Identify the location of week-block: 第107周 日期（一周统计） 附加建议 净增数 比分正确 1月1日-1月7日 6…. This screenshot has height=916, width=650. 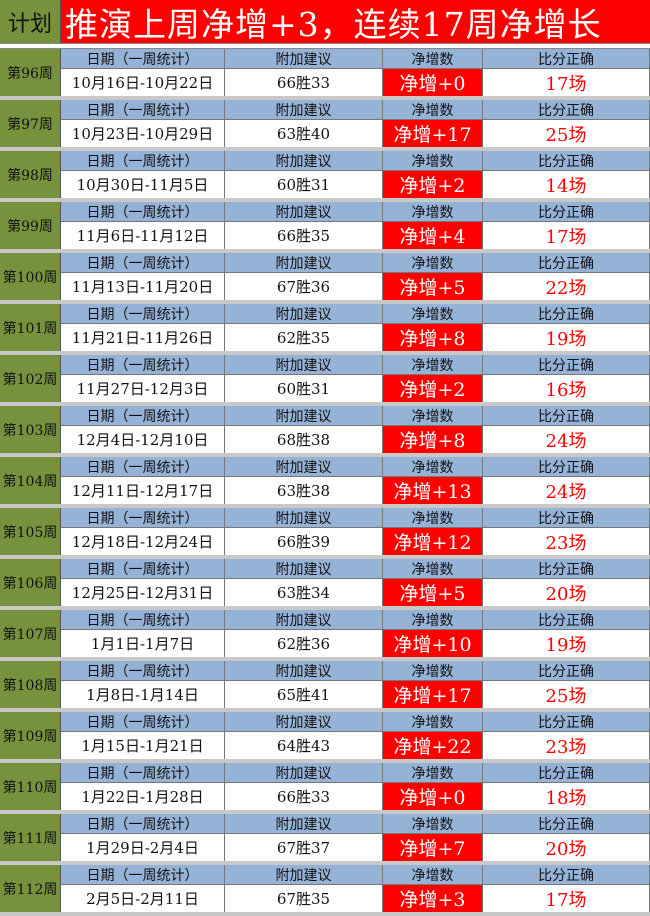
(325, 635).